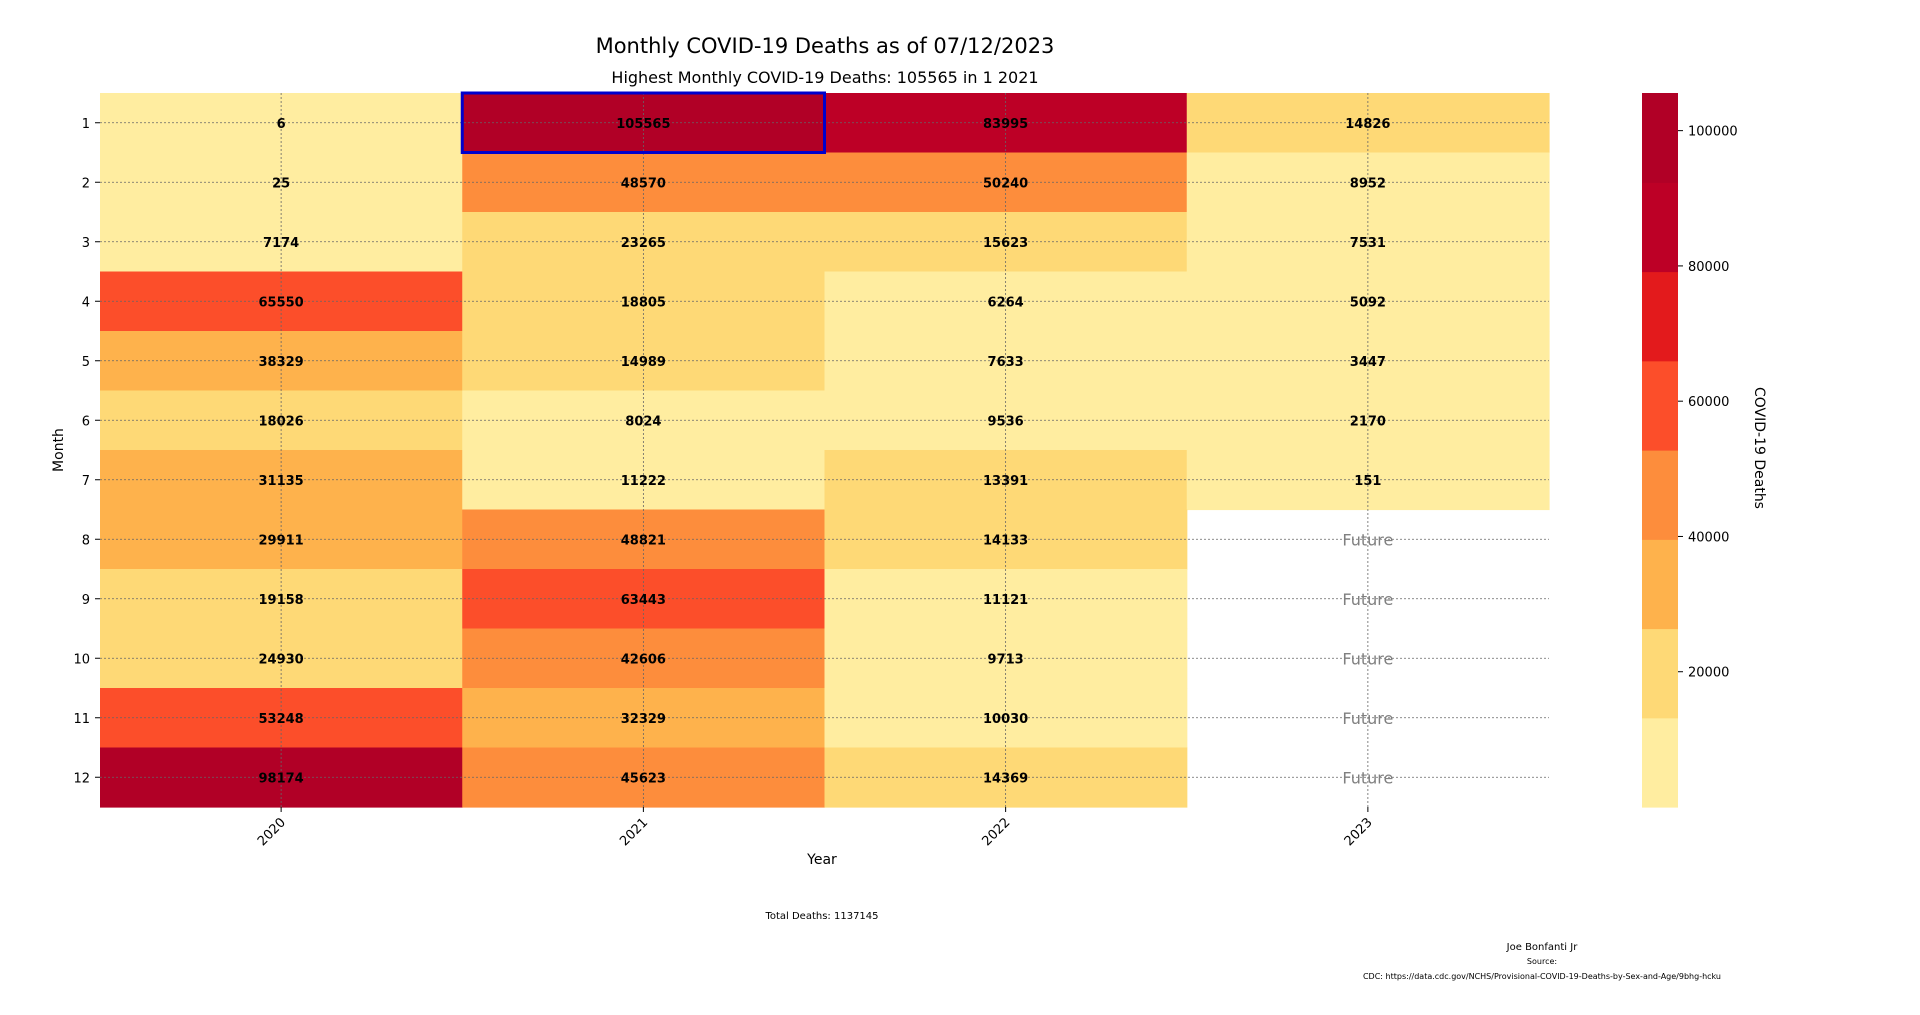 The image size is (1920, 1015). I want to click on colorbar-tick-label-20000: 20000, so click(1708, 673).